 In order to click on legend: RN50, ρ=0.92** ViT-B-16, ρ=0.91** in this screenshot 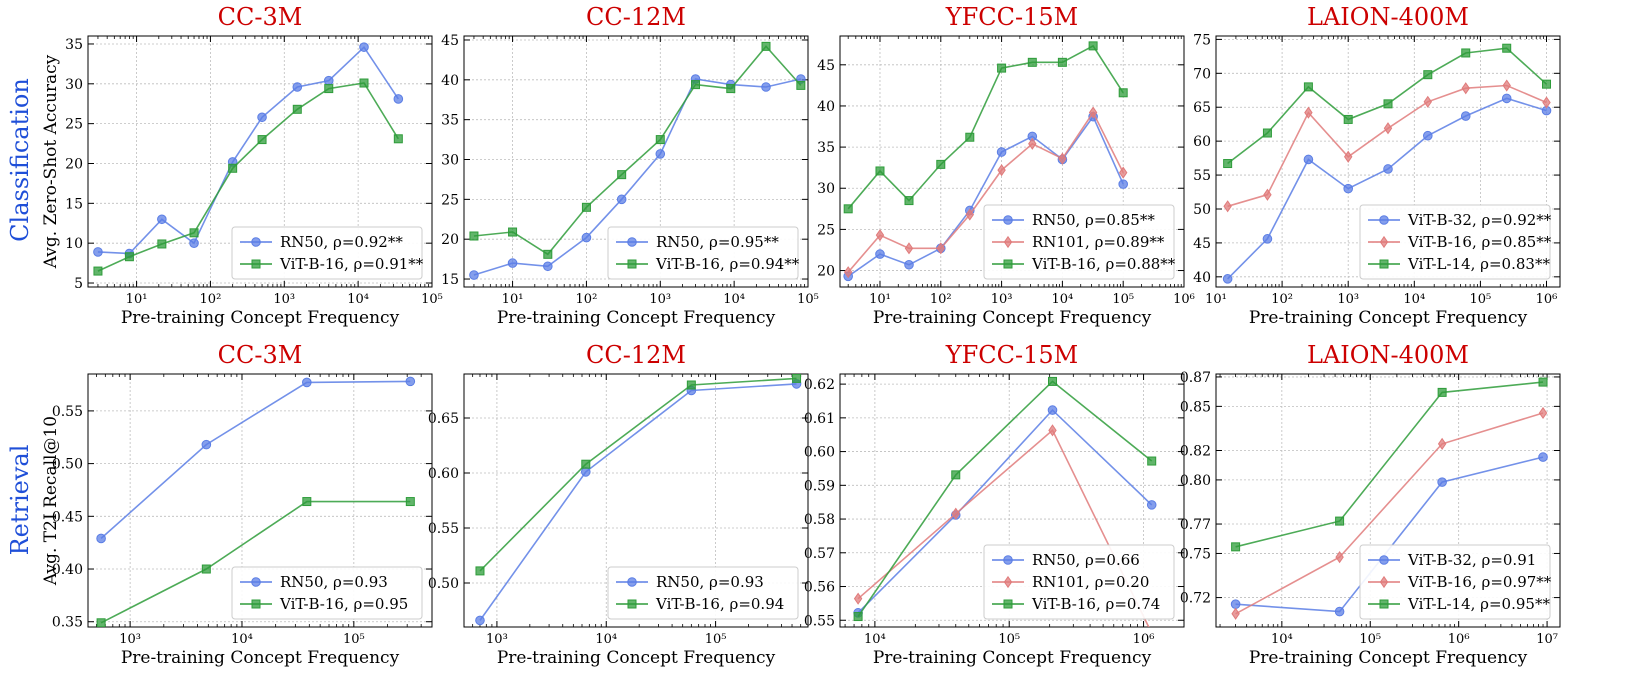, I will do `click(327, 253)`.